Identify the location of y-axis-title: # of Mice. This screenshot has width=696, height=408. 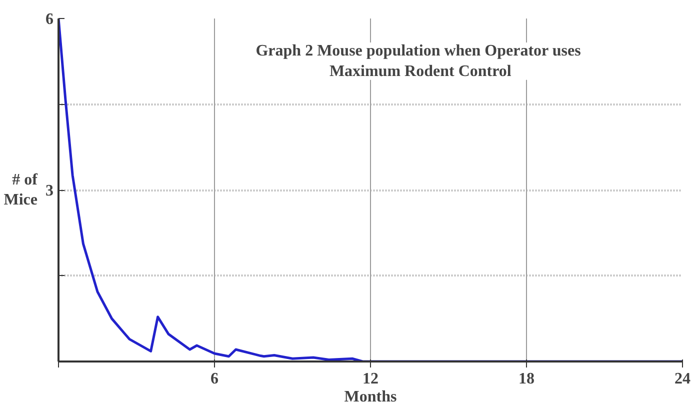
(21, 190).